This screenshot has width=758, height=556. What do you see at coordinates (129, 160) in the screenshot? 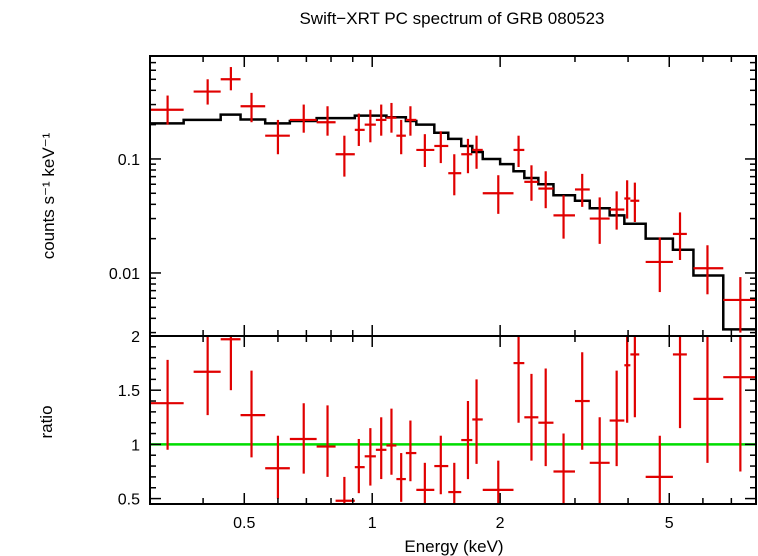
I see `spectrum-y-tick-label: 0.1` at bounding box center [129, 160].